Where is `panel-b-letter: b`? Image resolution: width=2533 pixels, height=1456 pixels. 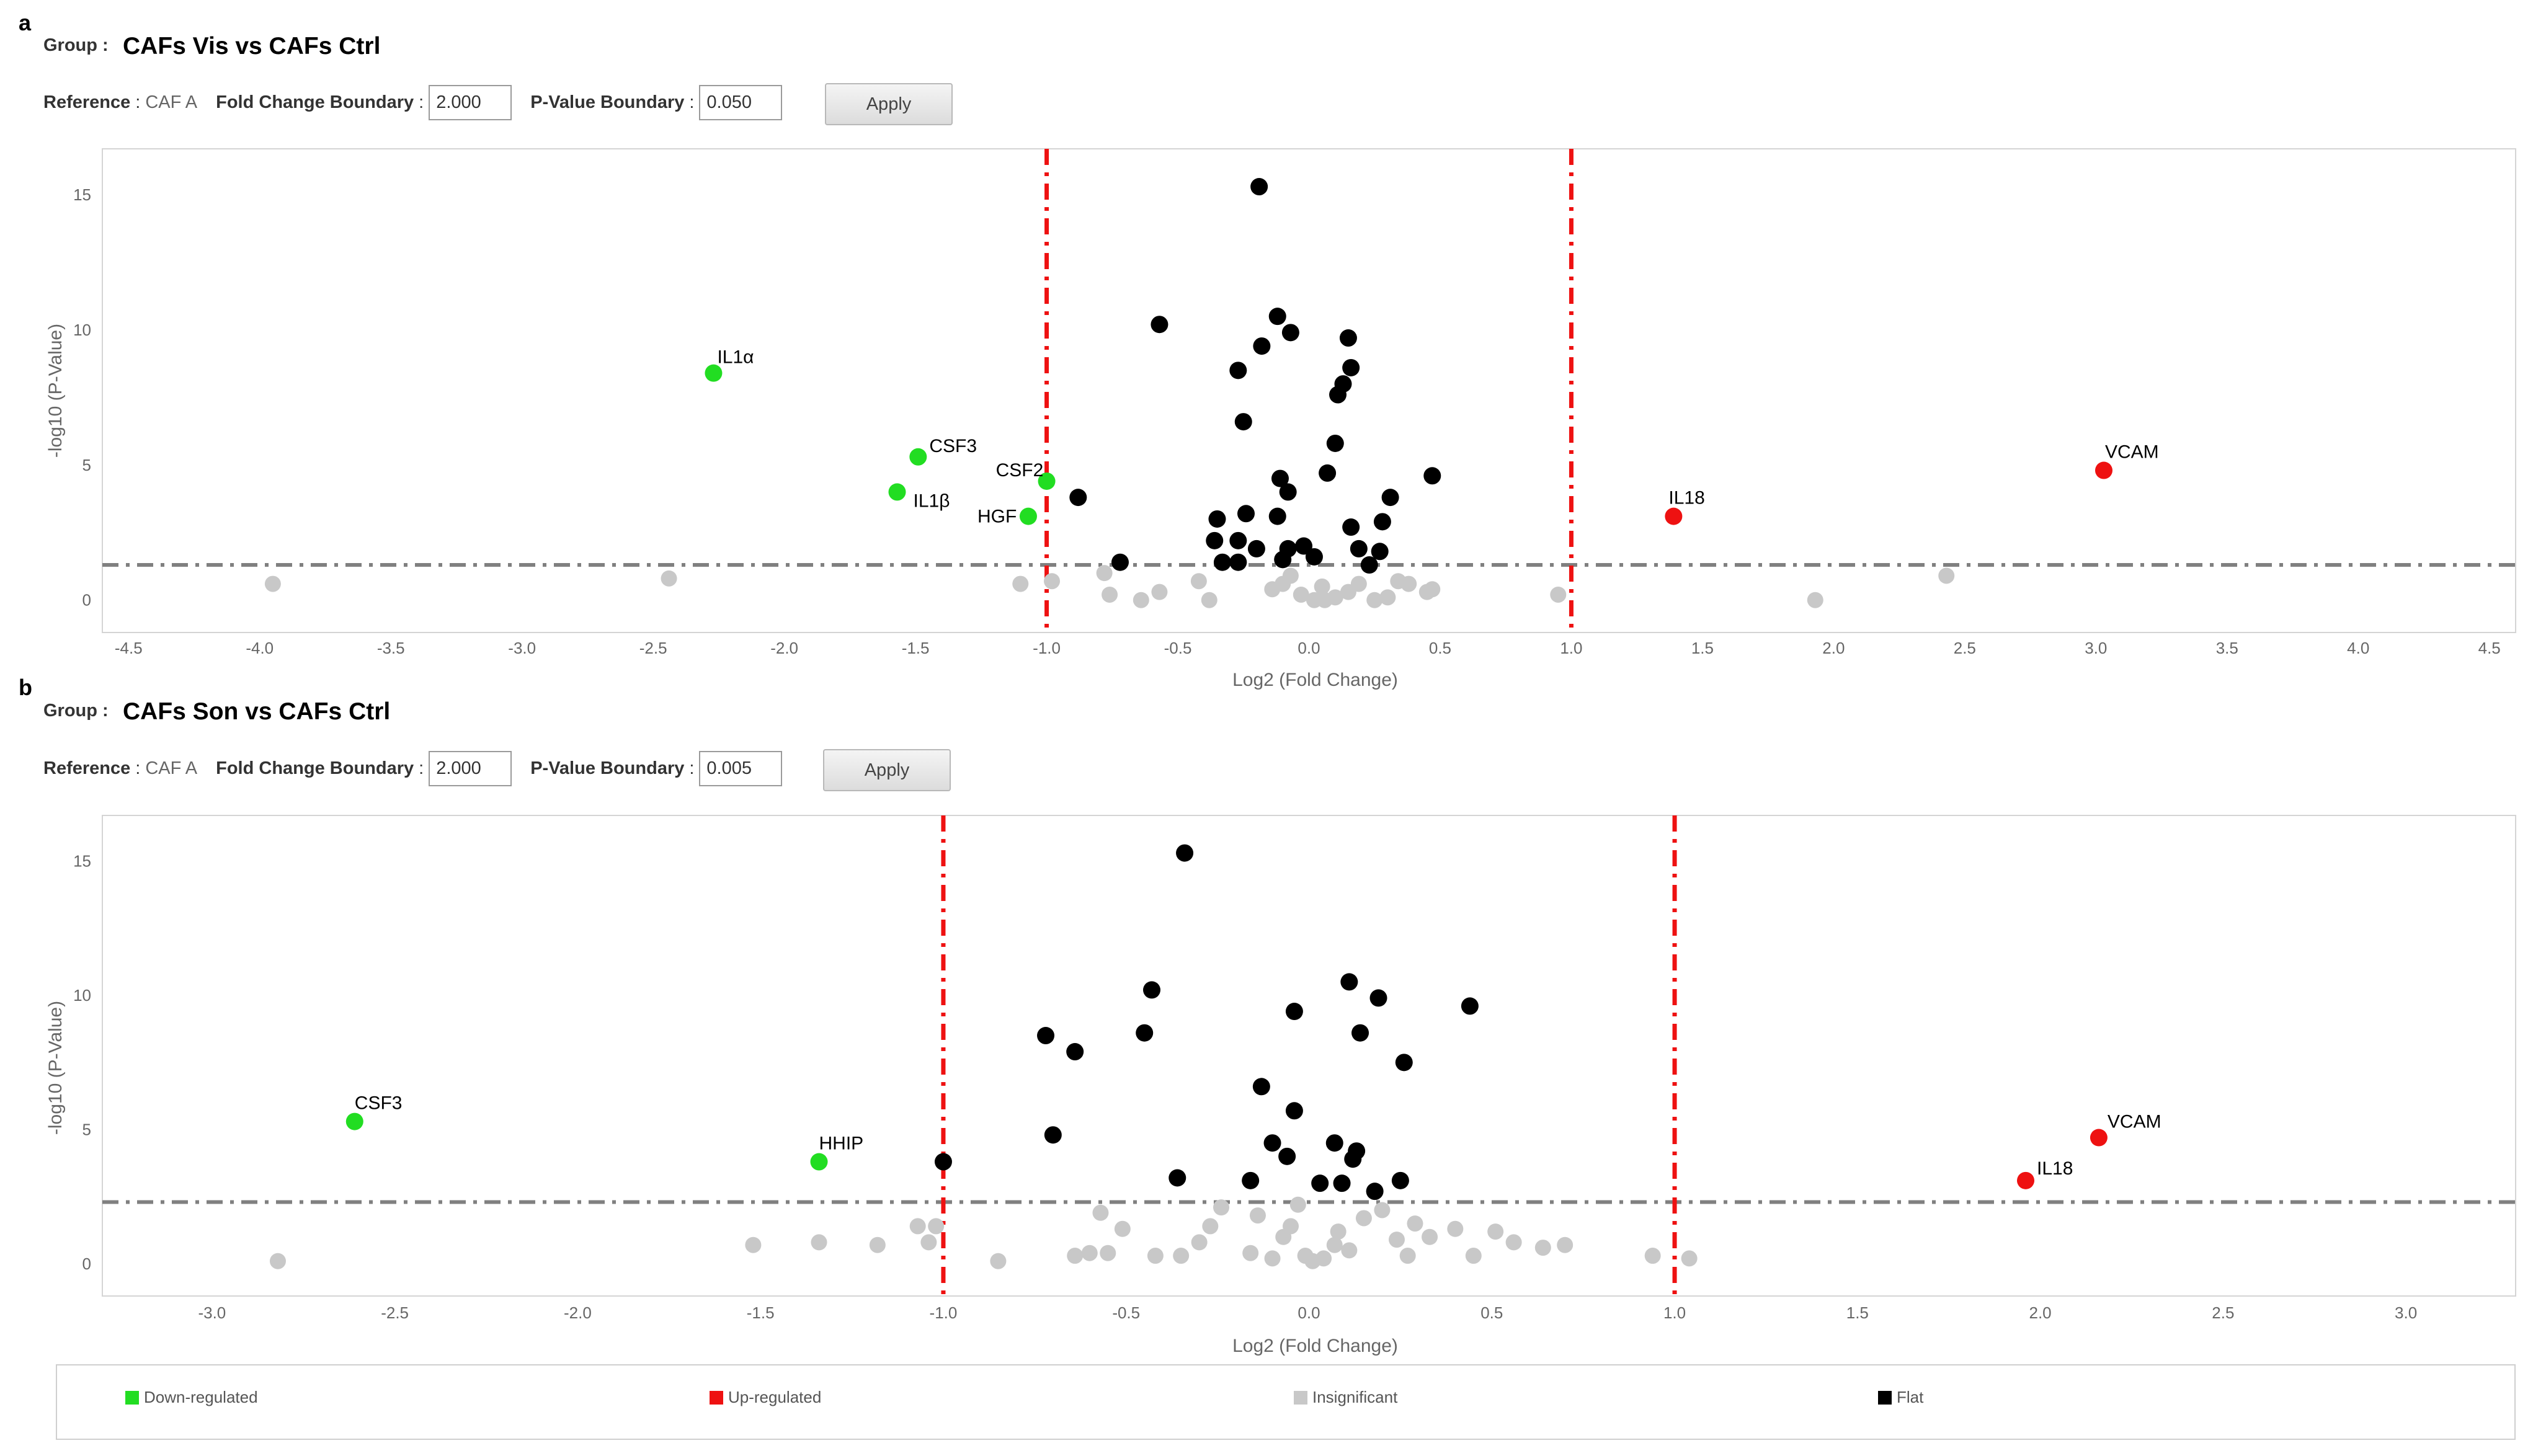
panel-b-letter: b is located at coordinates (25, 687).